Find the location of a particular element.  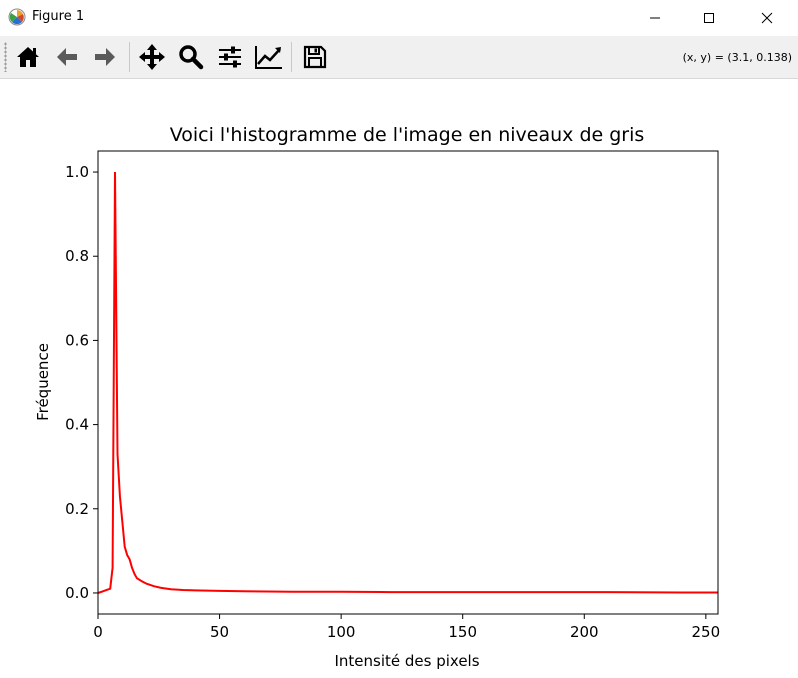

window-title: Figure 1 is located at coordinates (58, 16).